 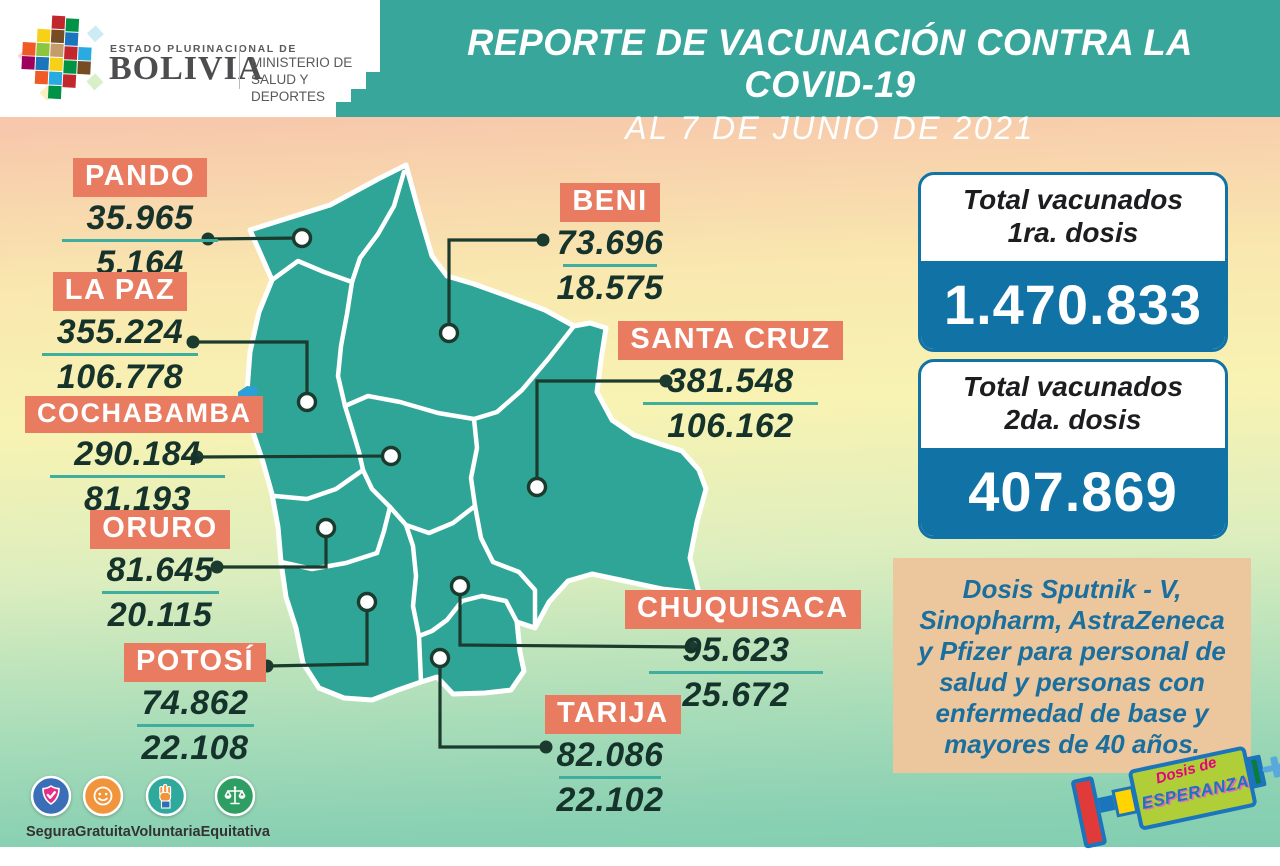 I want to click on department-borders, so click(x=423, y=427).